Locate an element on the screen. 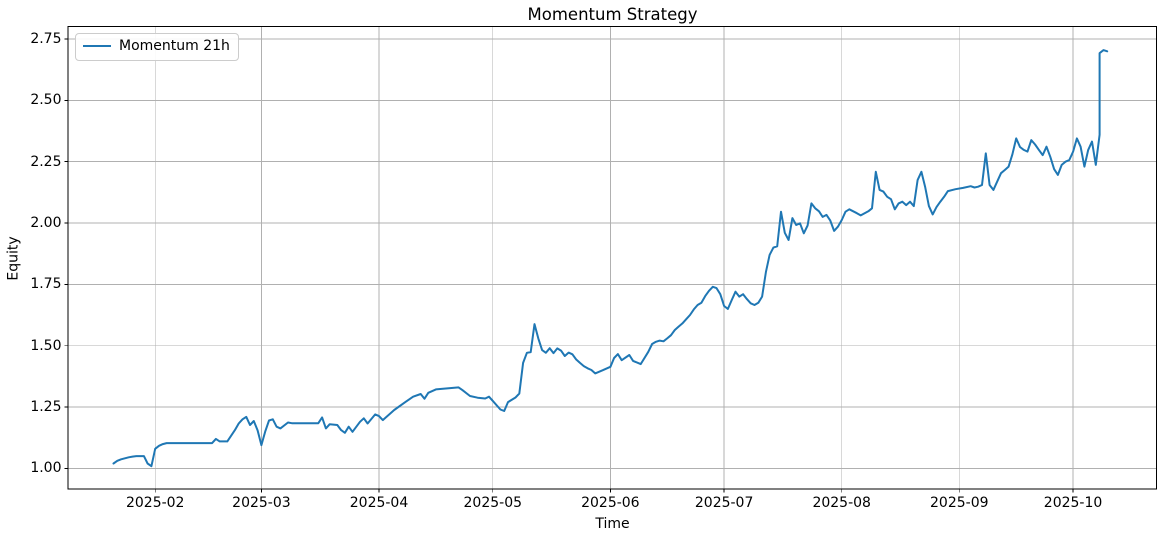 Image resolution: width=1163 pixels, height=537 pixels. x-tick-label: 2025-06 is located at coordinates (610, 503).